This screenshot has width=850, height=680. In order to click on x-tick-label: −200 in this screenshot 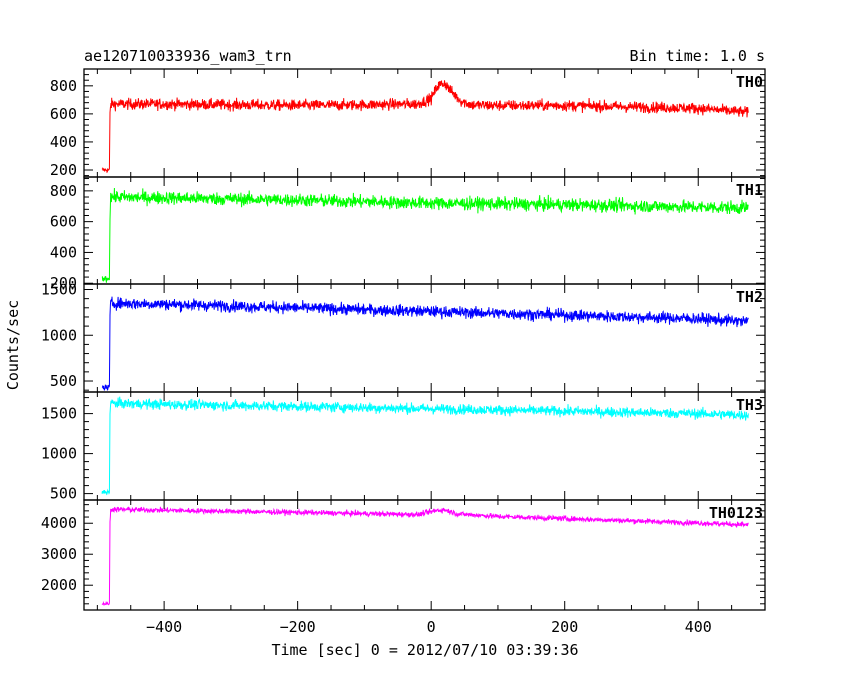, I will do `click(298, 627)`.